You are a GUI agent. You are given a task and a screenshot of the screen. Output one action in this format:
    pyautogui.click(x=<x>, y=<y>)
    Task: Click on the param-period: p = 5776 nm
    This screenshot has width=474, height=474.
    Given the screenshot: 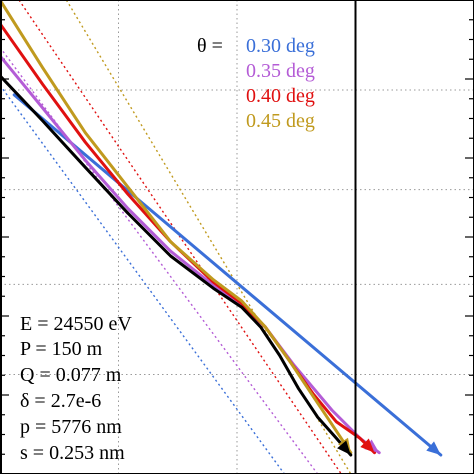 What is the action you would take?
    pyautogui.click(x=71, y=427)
    